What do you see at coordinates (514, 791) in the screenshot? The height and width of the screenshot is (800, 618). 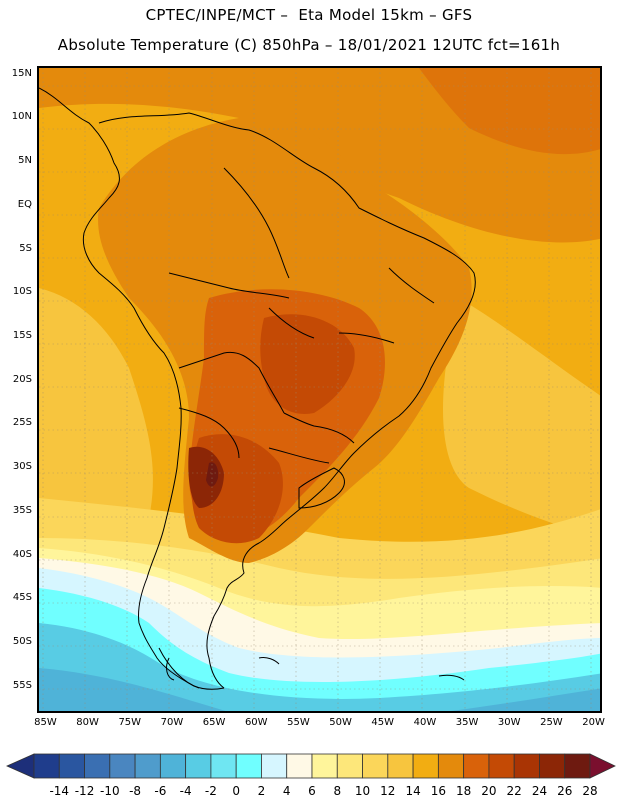 I see `colorbar-tick-label: 22` at bounding box center [514, 791].